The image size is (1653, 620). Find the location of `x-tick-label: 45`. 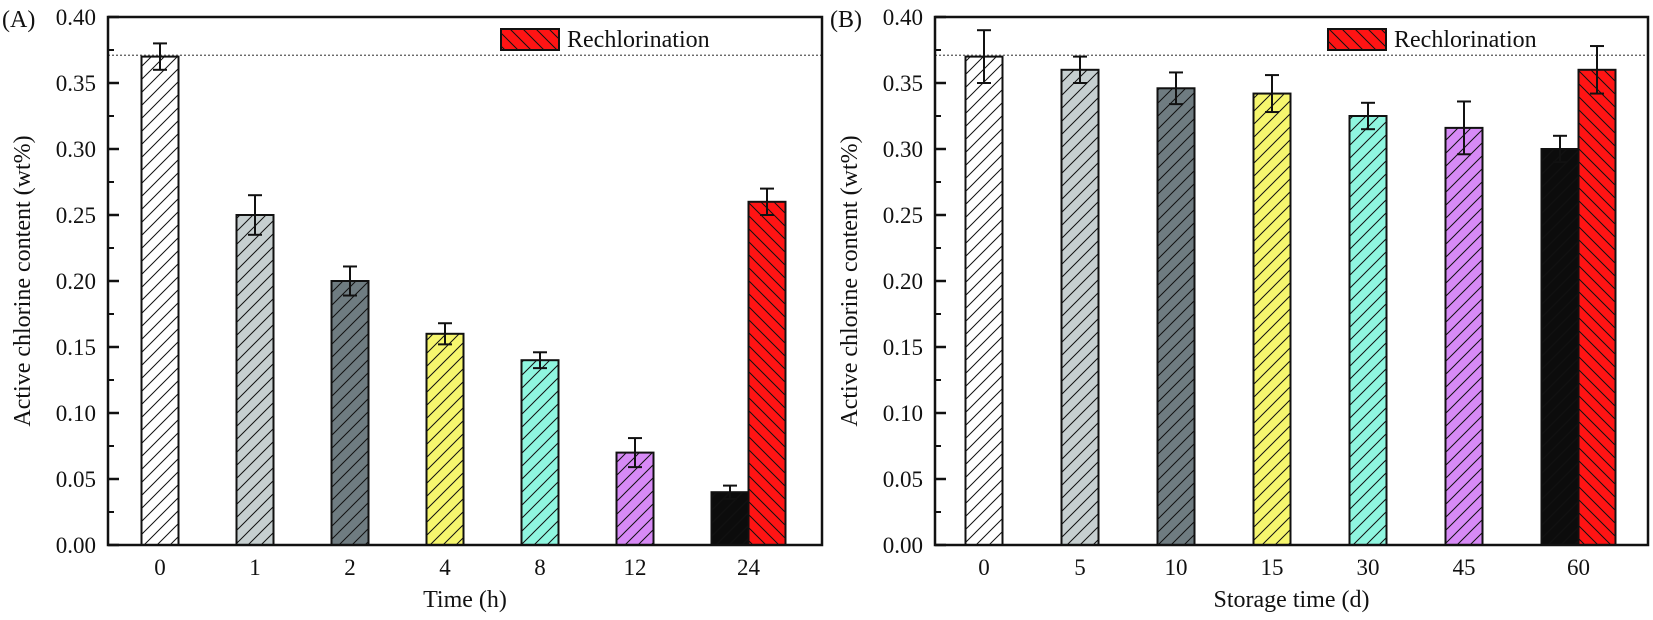

x-tick-label: 45 is located at coordinates (1464, 567).